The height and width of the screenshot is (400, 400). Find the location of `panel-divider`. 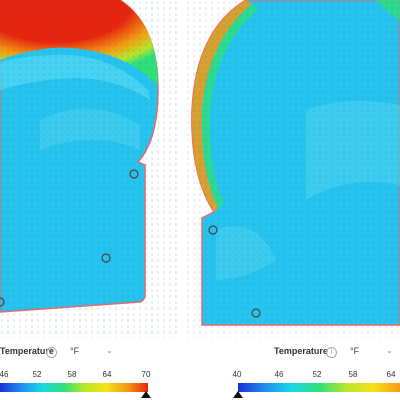

panel-divider is located at coordinates (182, 200).